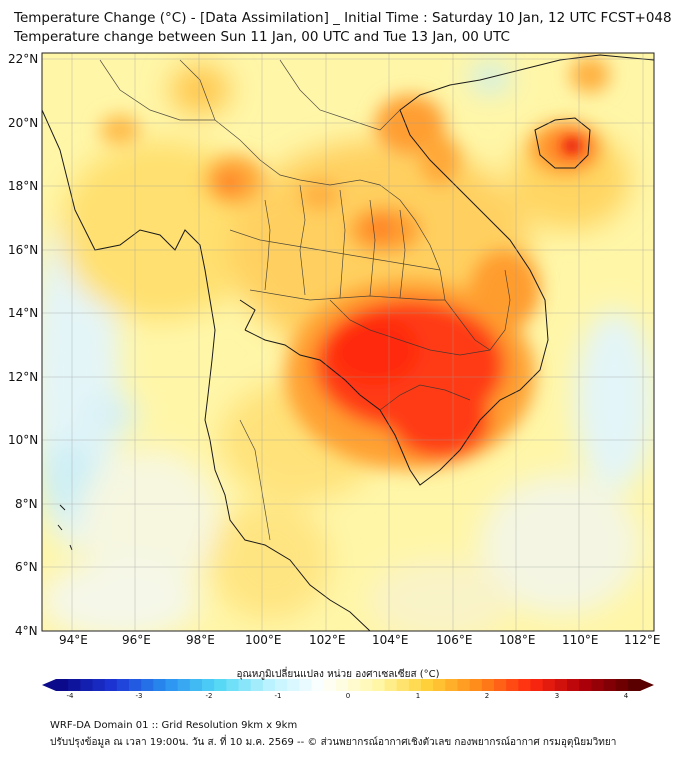  Describe the element at coordinates (517, 640) in the screenshot. I see `lon-tick-108: 108°E` at that location.